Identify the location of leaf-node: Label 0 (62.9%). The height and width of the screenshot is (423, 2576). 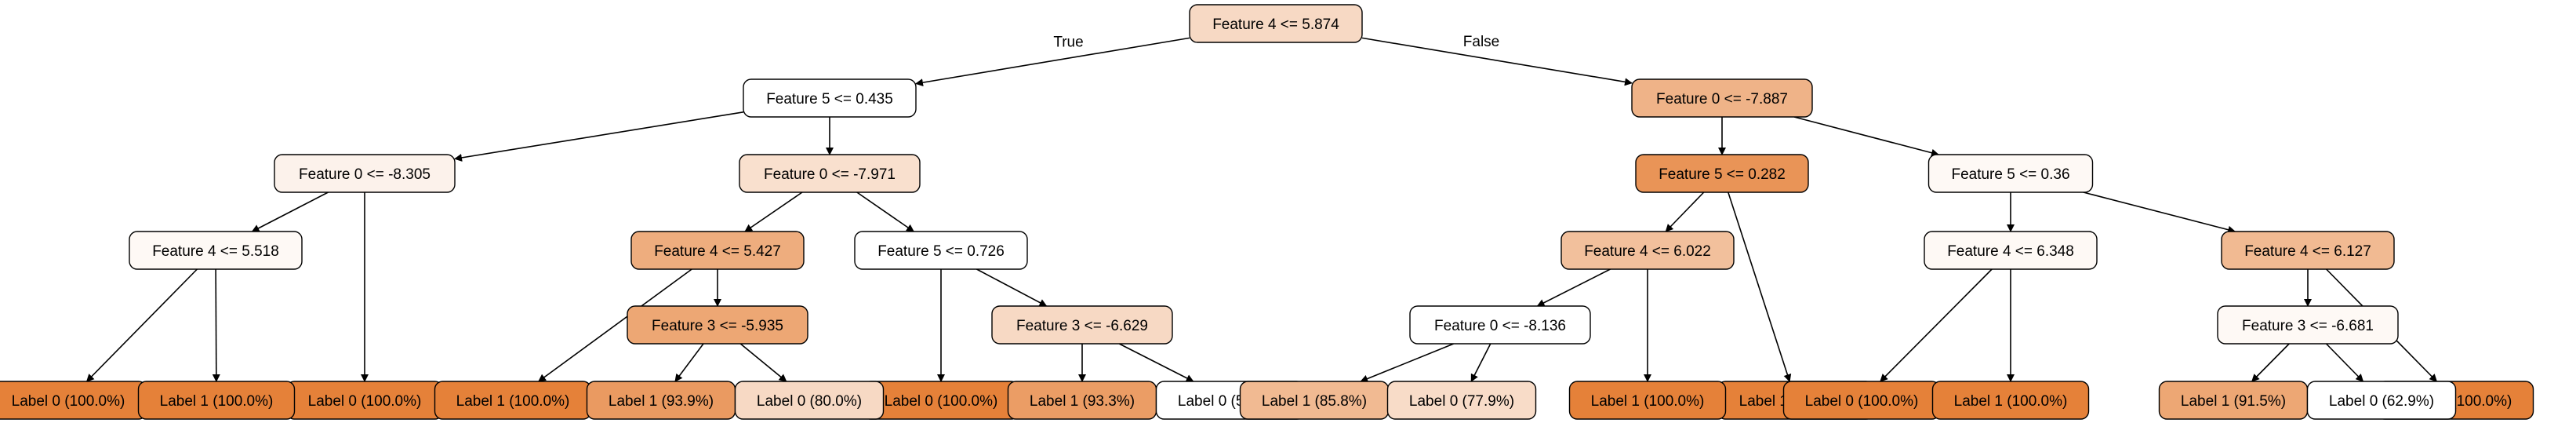
(2381, 400).